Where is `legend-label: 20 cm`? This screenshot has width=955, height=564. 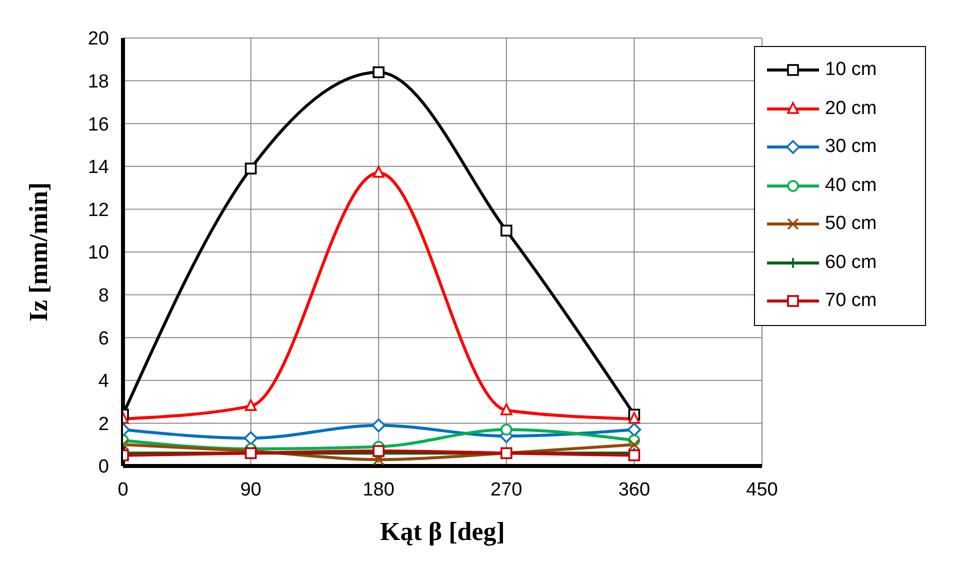 legend-label: 20 cm is located at coordinates (851, 109).